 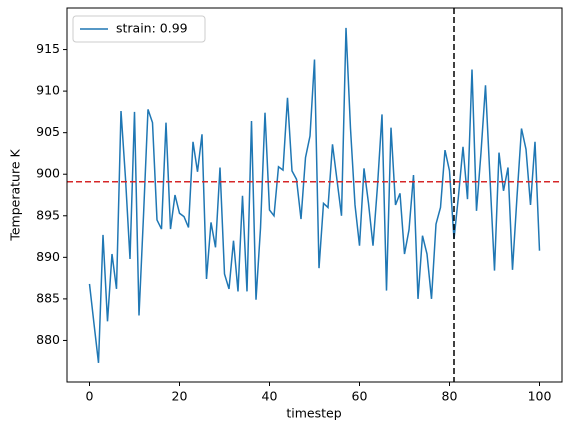 I want to click on y-axis-label: Temperature K, so click(x=15, y=195).